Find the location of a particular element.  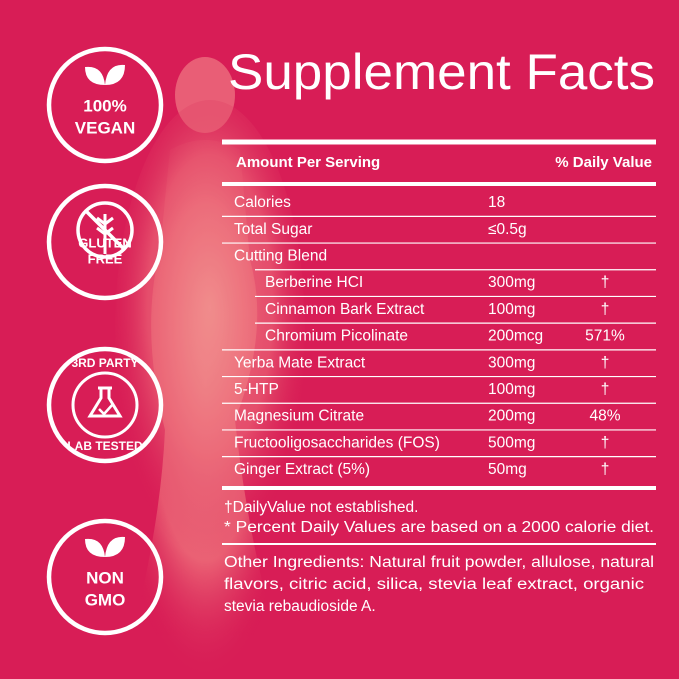

row-name: Total Sugar is located at coordinates (273, 229).